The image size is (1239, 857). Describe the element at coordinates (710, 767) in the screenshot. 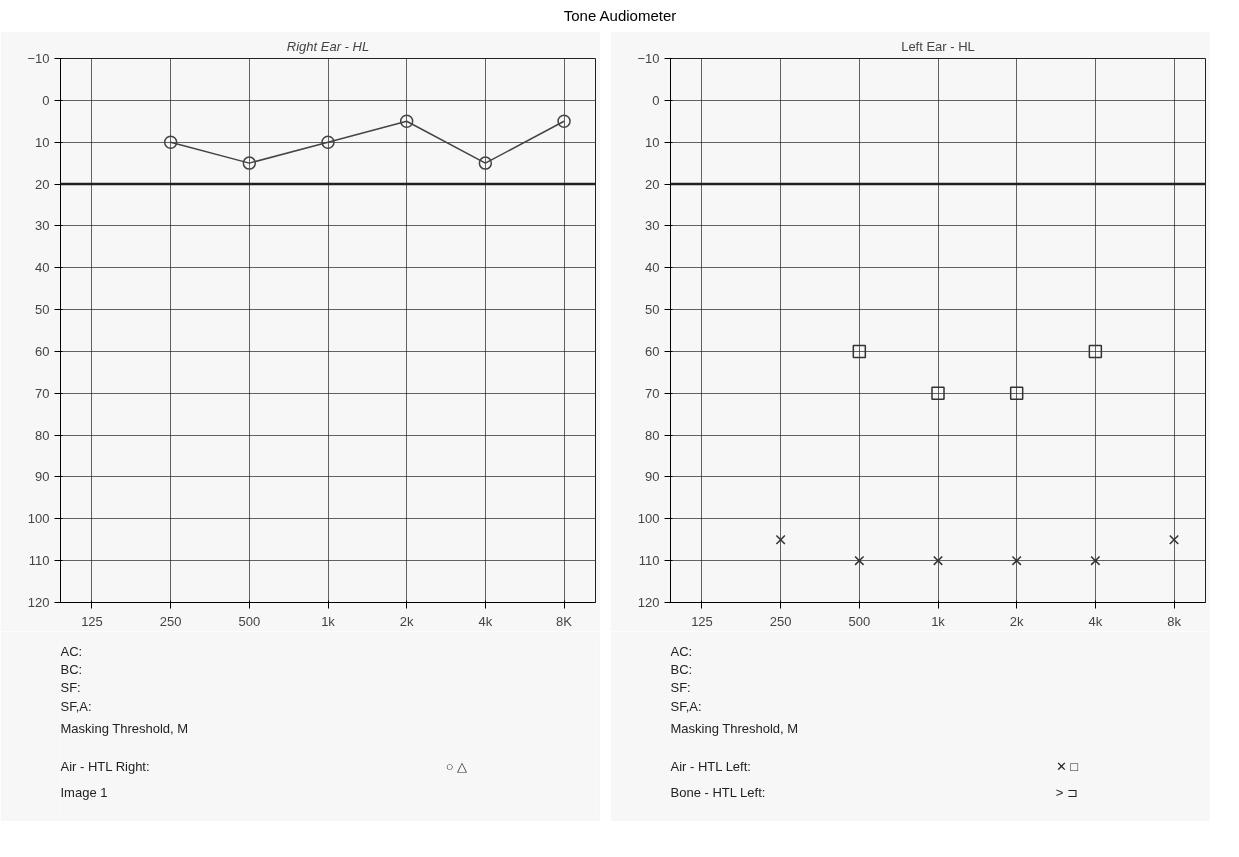

I see `text: Air - HTL Left:` at that location.